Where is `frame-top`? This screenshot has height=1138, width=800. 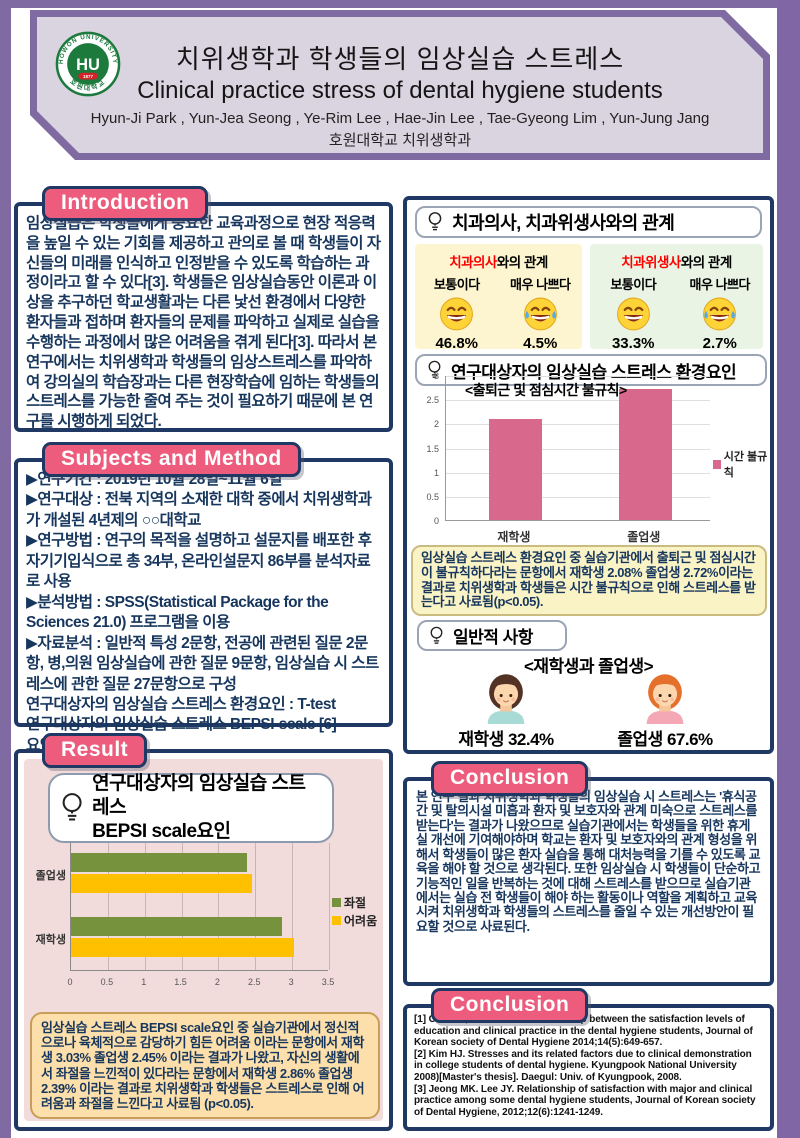 frame-top is located at coordinates (400, 4).